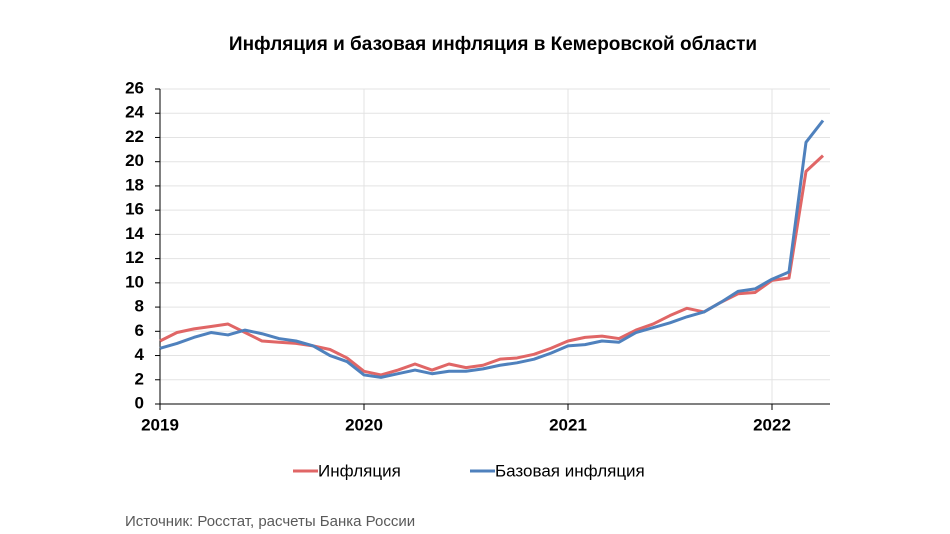  What do you see at coordinates (134, 209) in the screenshot?
I see `y-tick-label: 16` at bounding box center [134, 209].